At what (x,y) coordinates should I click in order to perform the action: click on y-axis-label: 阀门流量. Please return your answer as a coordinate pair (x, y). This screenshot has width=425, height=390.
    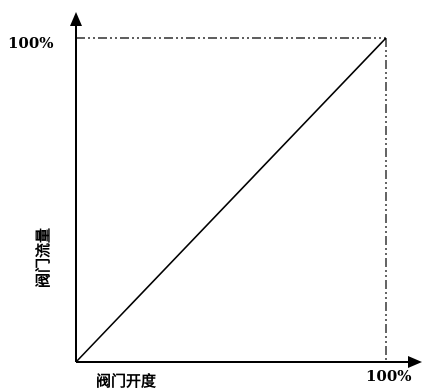
    Looking at the image, I should click on (43, 258).